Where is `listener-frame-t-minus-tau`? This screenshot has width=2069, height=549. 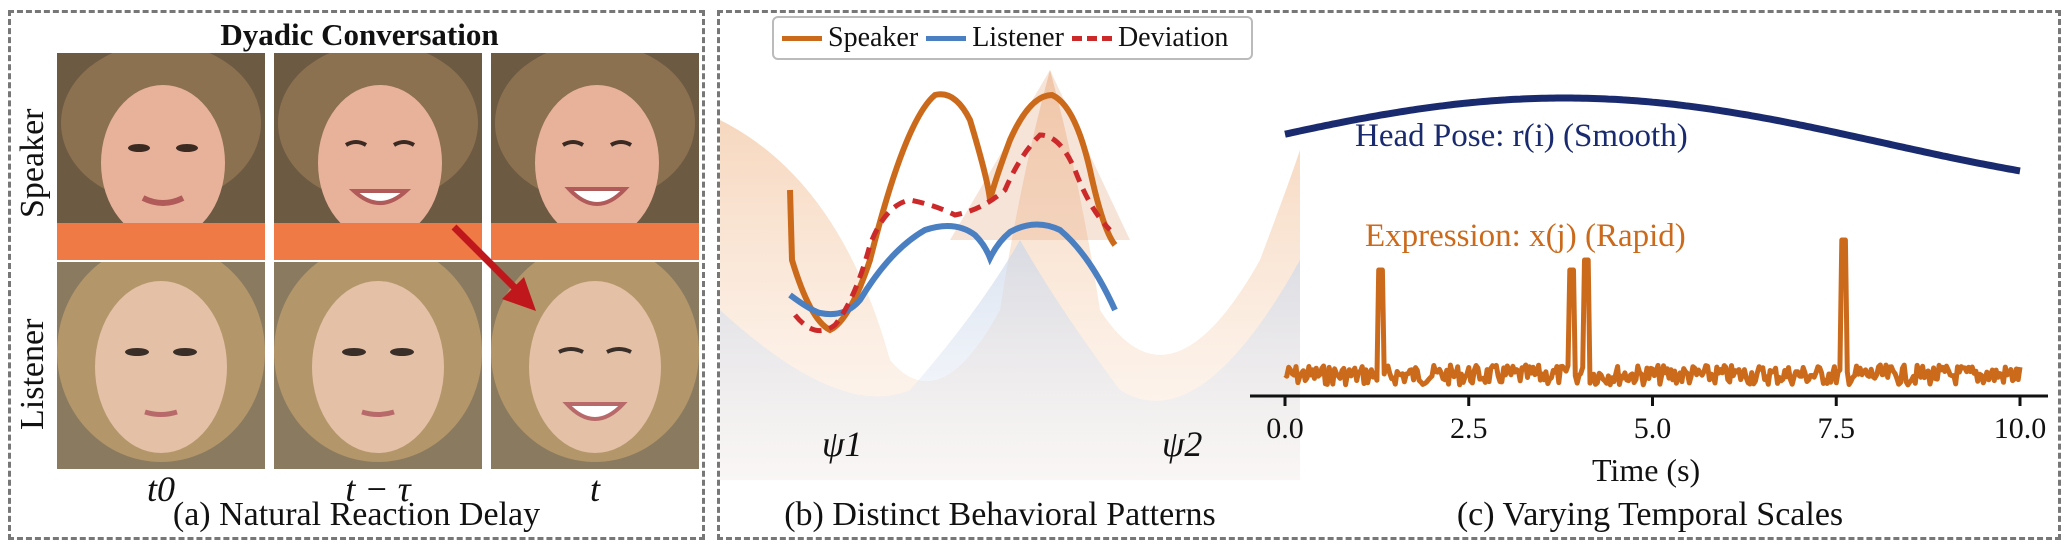 listener-frame-t-minus-tau is located at coordinates (378, 365).